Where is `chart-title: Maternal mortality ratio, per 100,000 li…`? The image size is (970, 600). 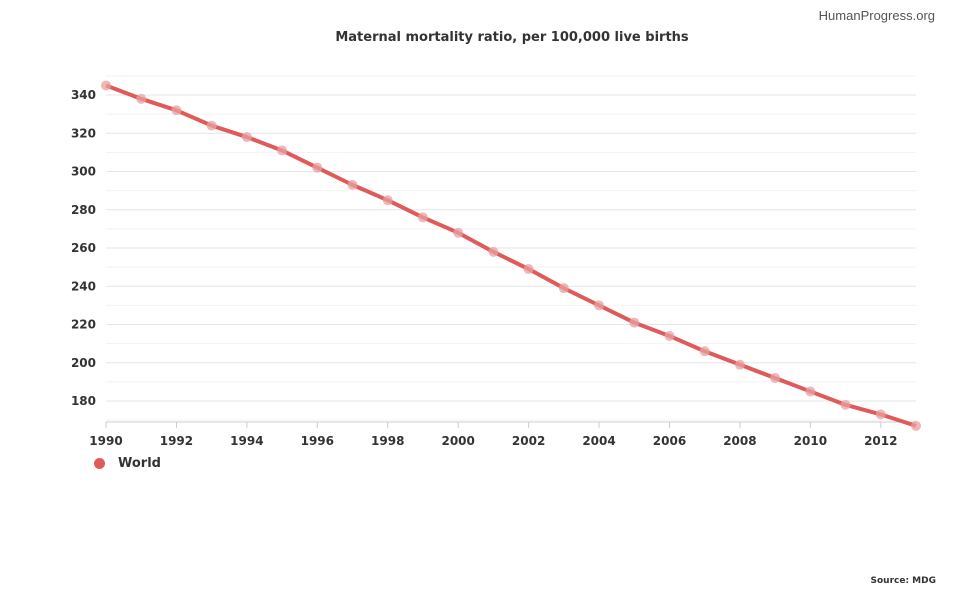 chart-title: Maternal mortality ratio, per 100,000 li… is located at coordinates (512, 37).